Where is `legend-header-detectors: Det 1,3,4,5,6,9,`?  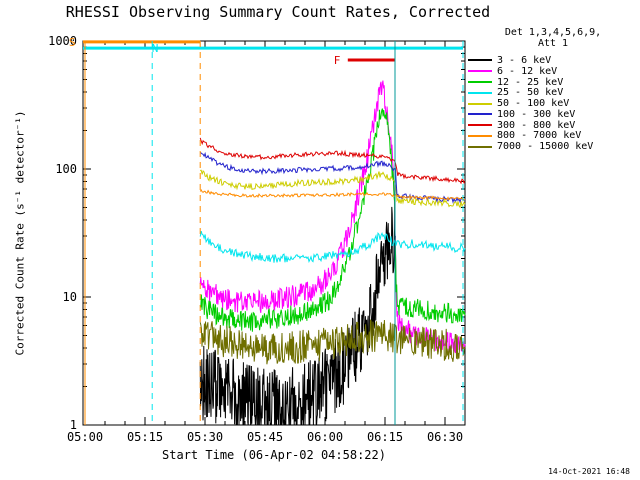 legend-header-detectors: Det 1,3,4,5,6,9, is located at coordinates (553, 32).